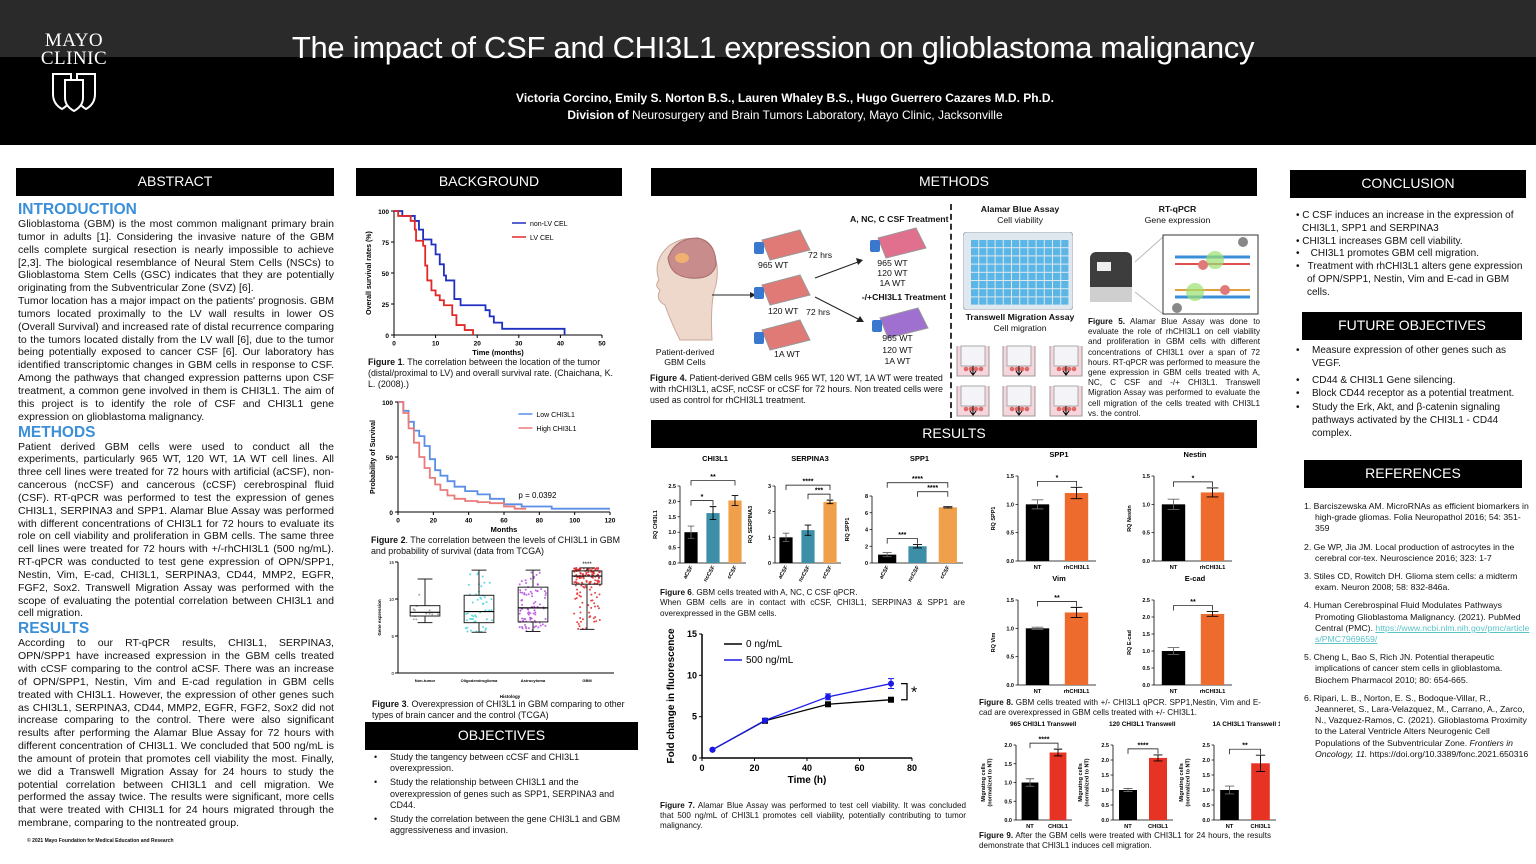 The image size is (1536, 864). Describe the element at coordinates (1195, 454) in the screenshot. I see `chart-title: Nestin` at that location.